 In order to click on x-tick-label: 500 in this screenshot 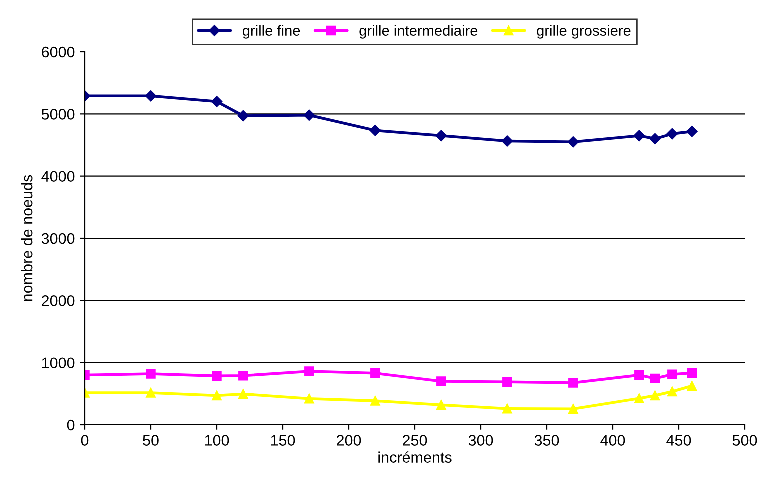, I will do `click(745, 440)`.